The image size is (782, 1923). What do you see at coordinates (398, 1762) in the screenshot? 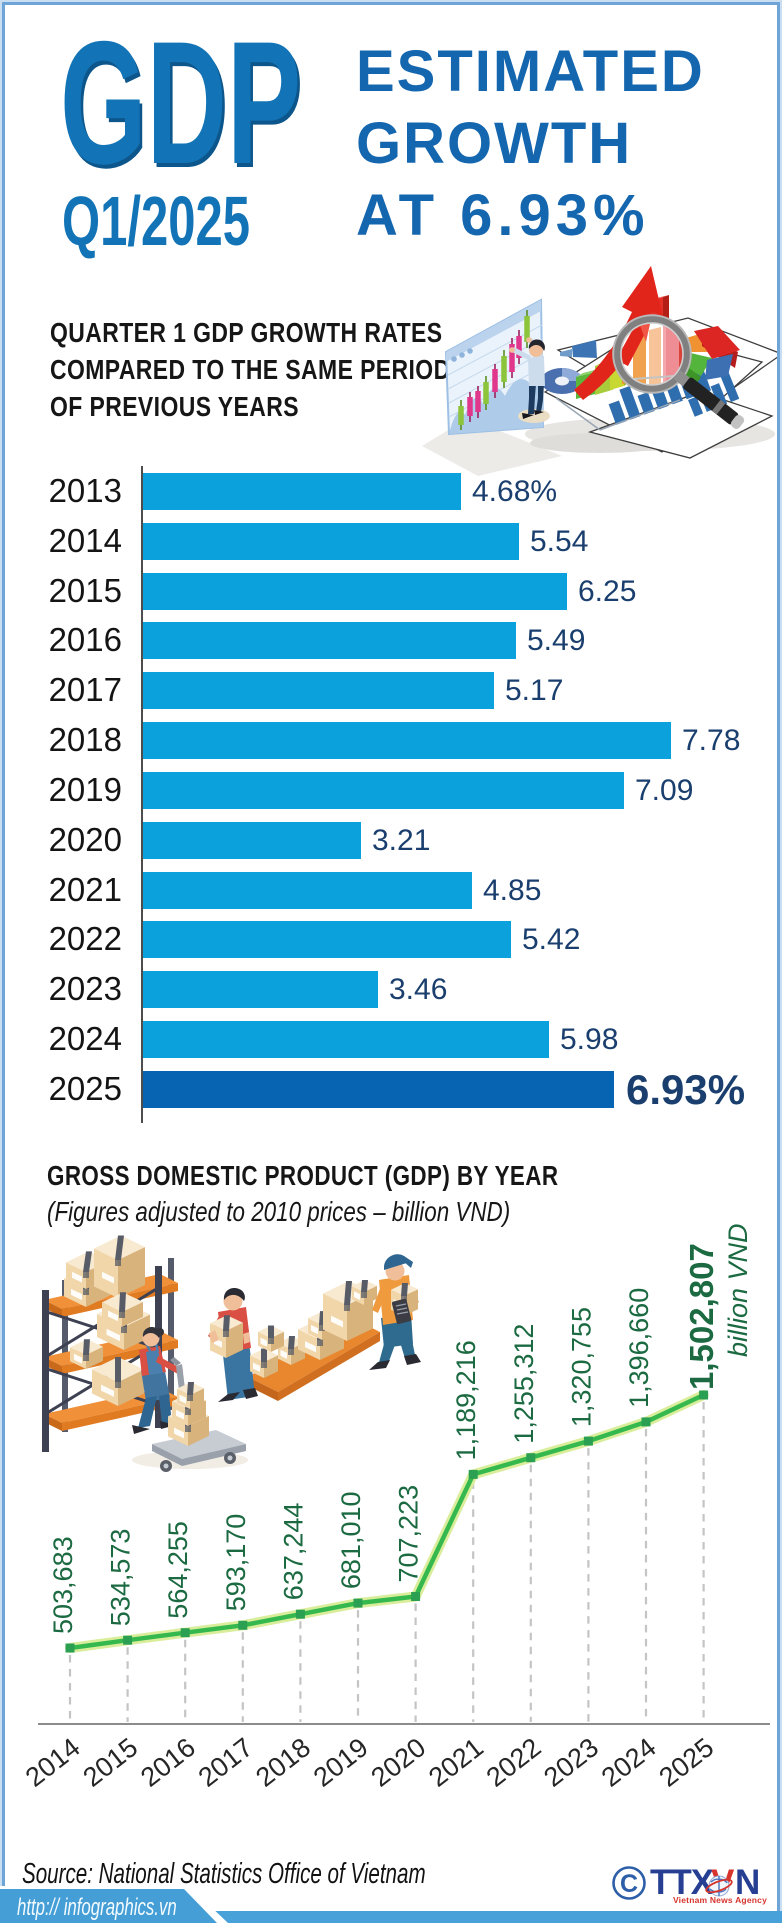
I see `svg-text: 2020` at bounding box center [398, 1762].